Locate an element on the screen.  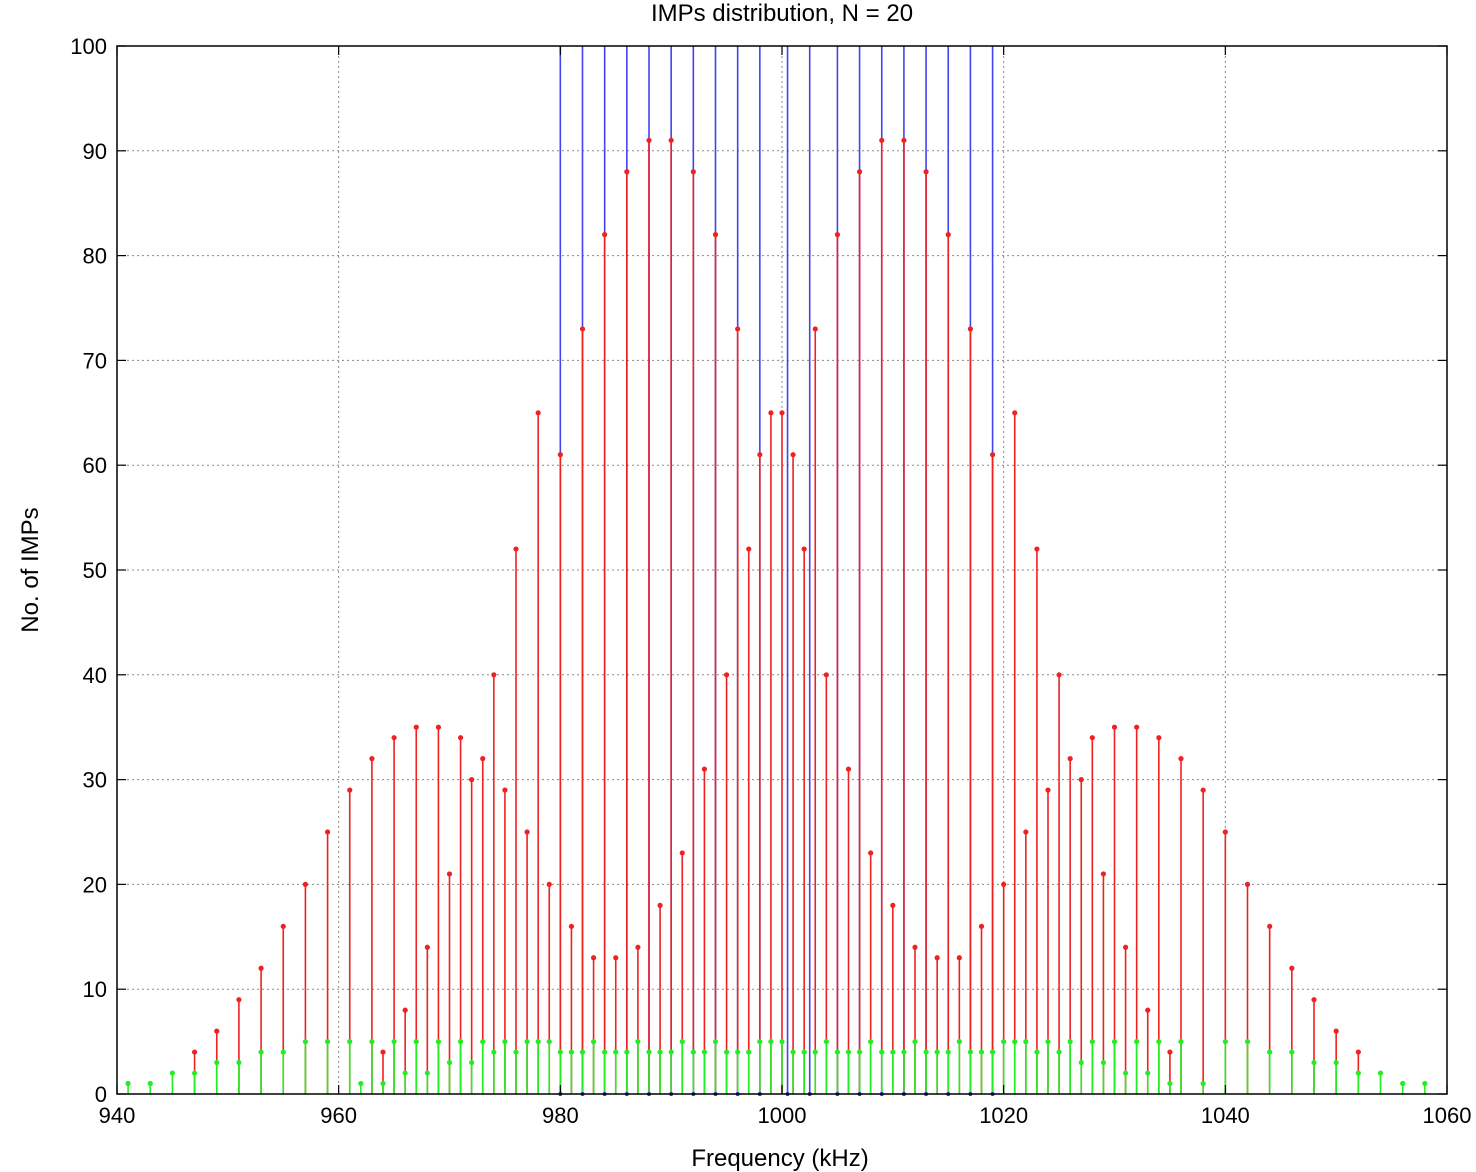
chart-title: IMPs distribution, N = 20 is located at coordinates (782, 13).